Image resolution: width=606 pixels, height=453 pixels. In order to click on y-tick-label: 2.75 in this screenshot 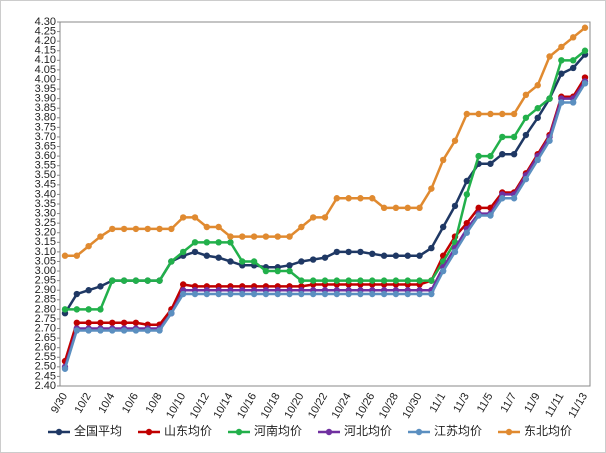, I will do `click(45, 319)`.